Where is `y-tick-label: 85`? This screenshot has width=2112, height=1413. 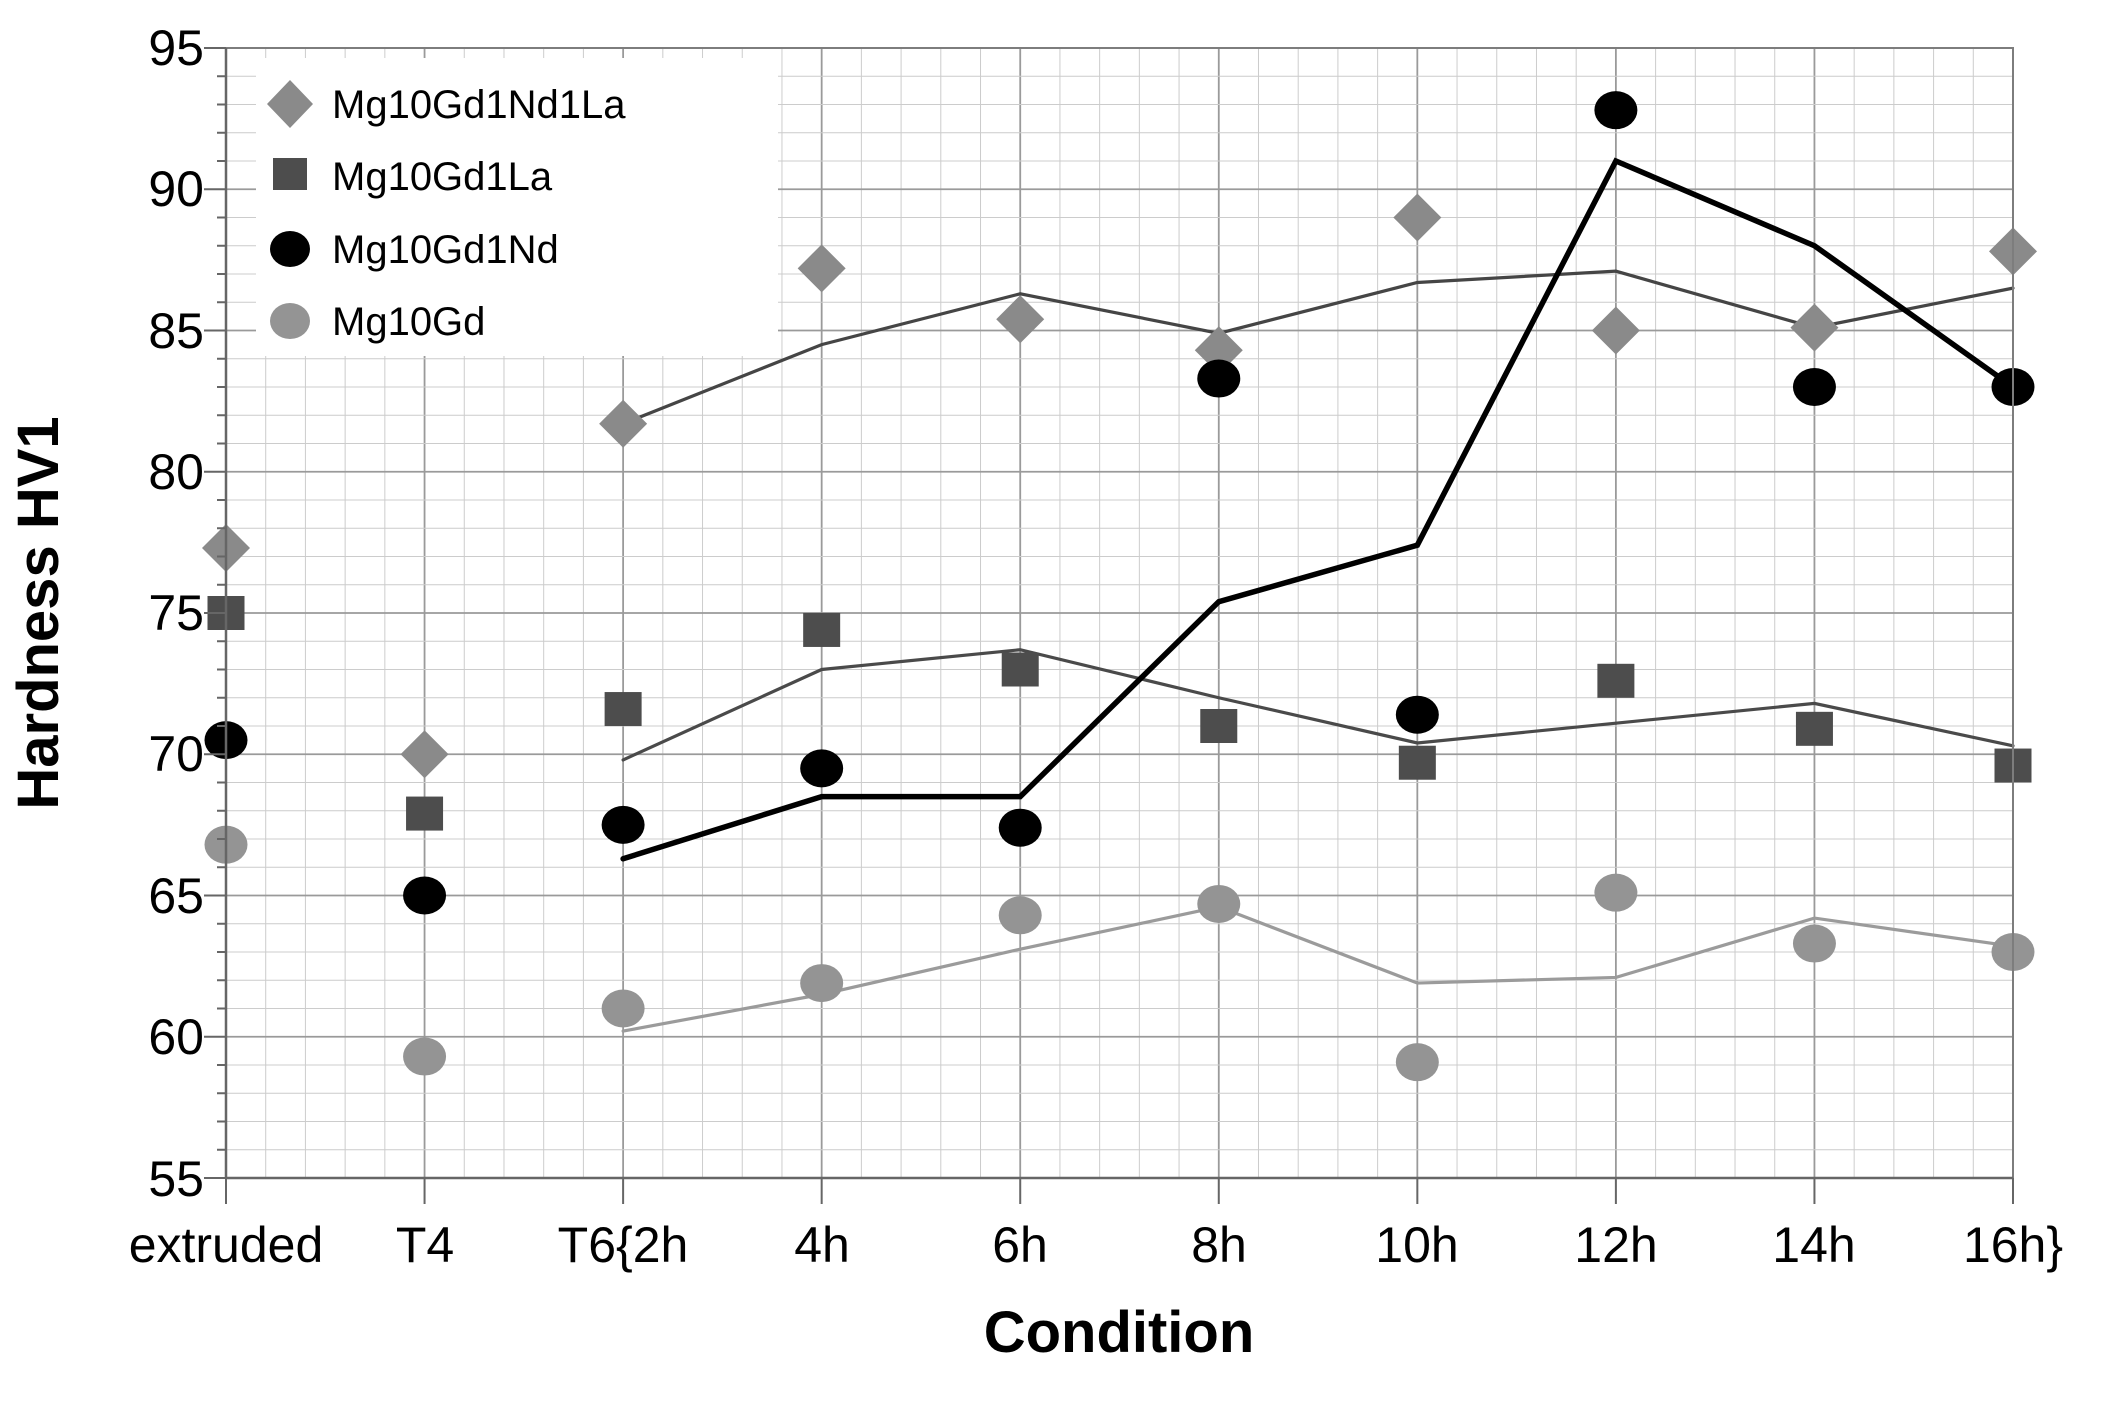 y-tick-label: 85 is located at coordinates (176, 331).